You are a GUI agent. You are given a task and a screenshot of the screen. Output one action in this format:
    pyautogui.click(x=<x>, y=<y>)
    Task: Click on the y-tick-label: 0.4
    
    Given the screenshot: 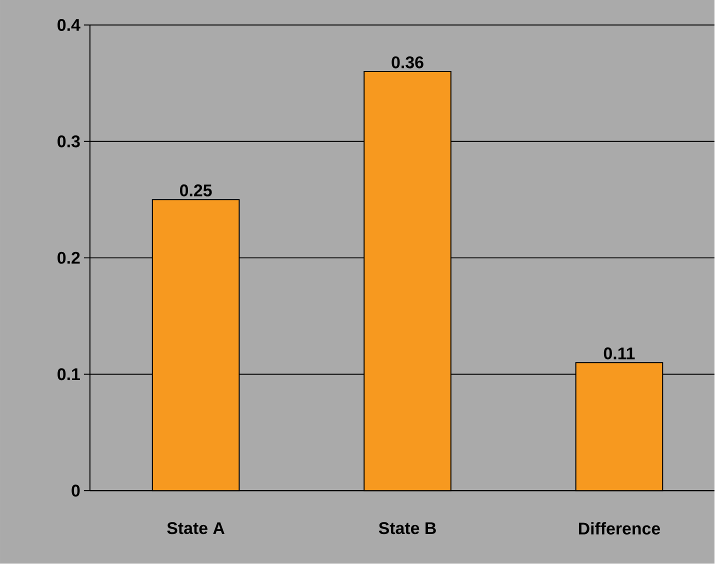 What is the action you would take?
    pyautogui.click(x=69, y=25)
    